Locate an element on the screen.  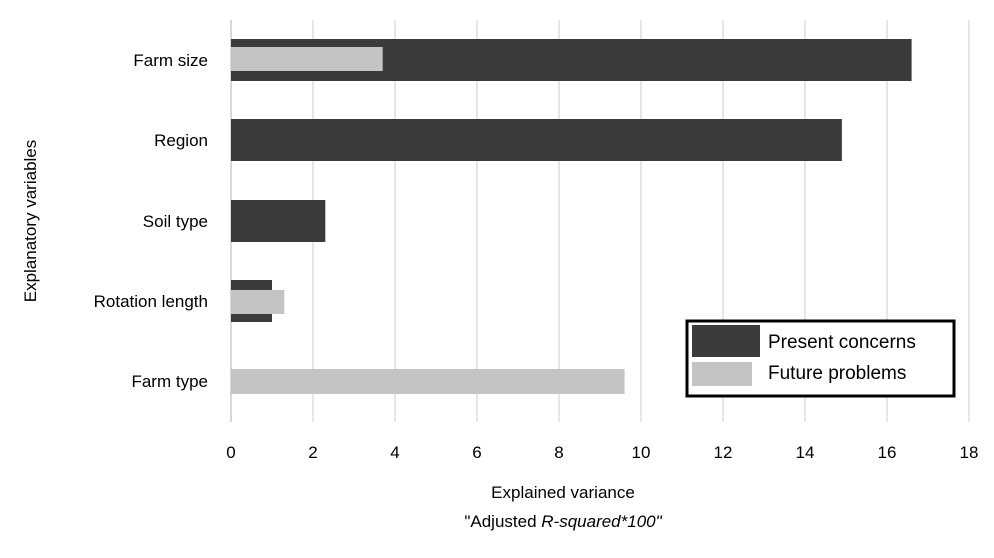
x-axis-title-line2: "Adjusted R-squared*100" is located at coordinates (563, 521).